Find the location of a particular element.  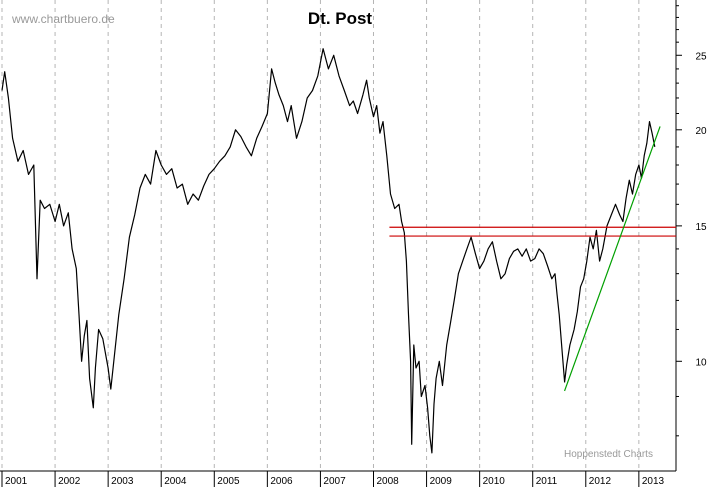

trend-line is located at coordinates (612, 259).